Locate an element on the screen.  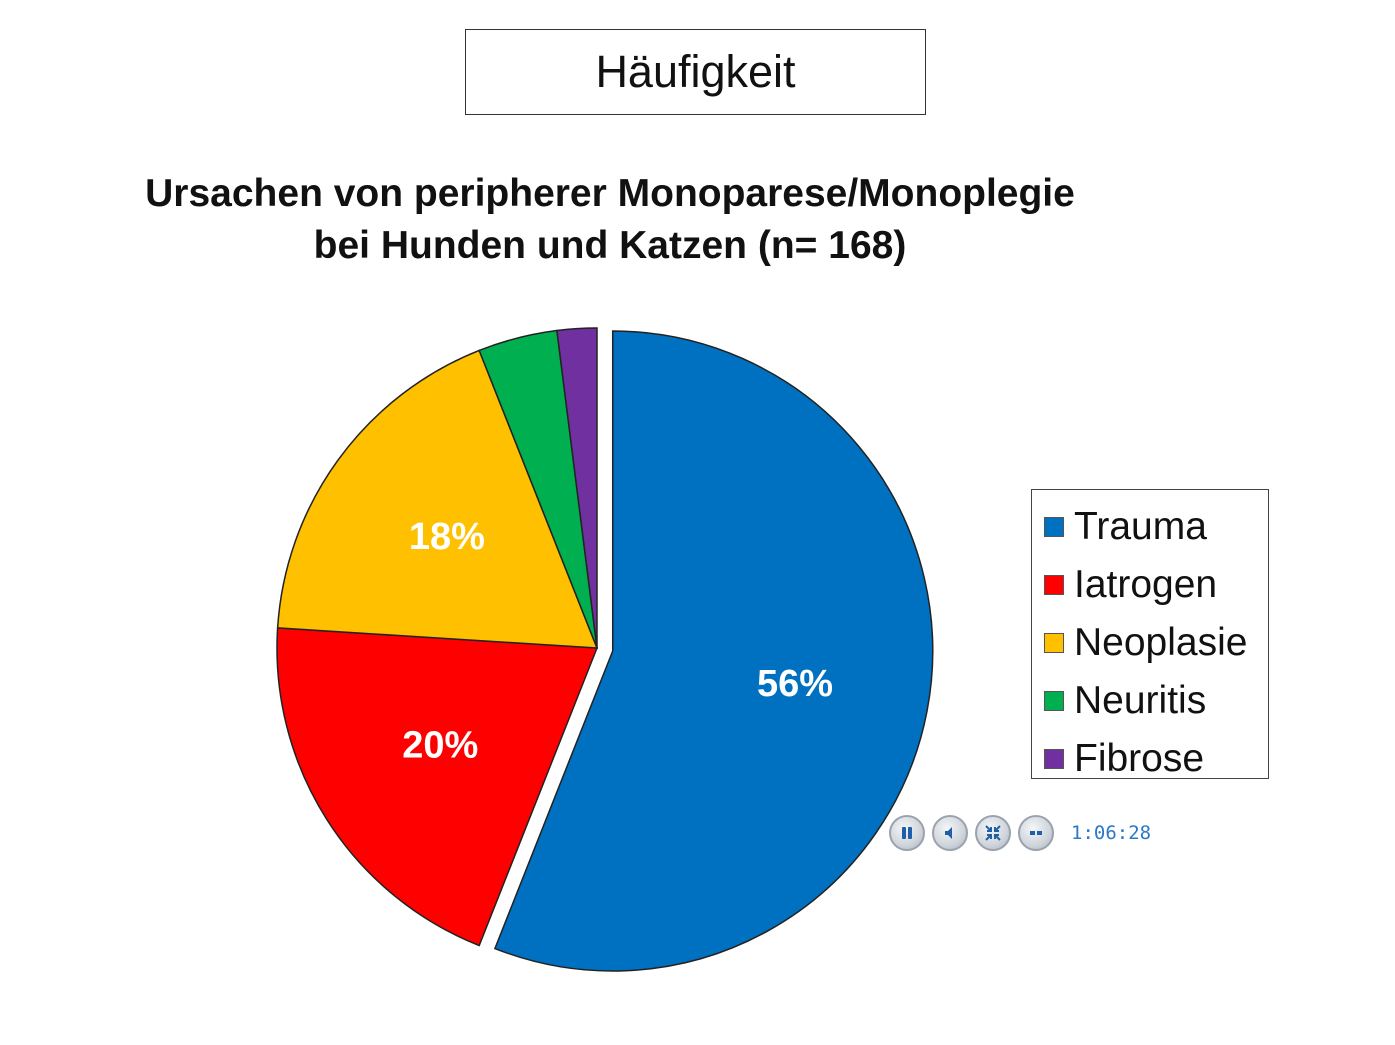
legend-label: Trauma is located at coordinates (1140, 526).